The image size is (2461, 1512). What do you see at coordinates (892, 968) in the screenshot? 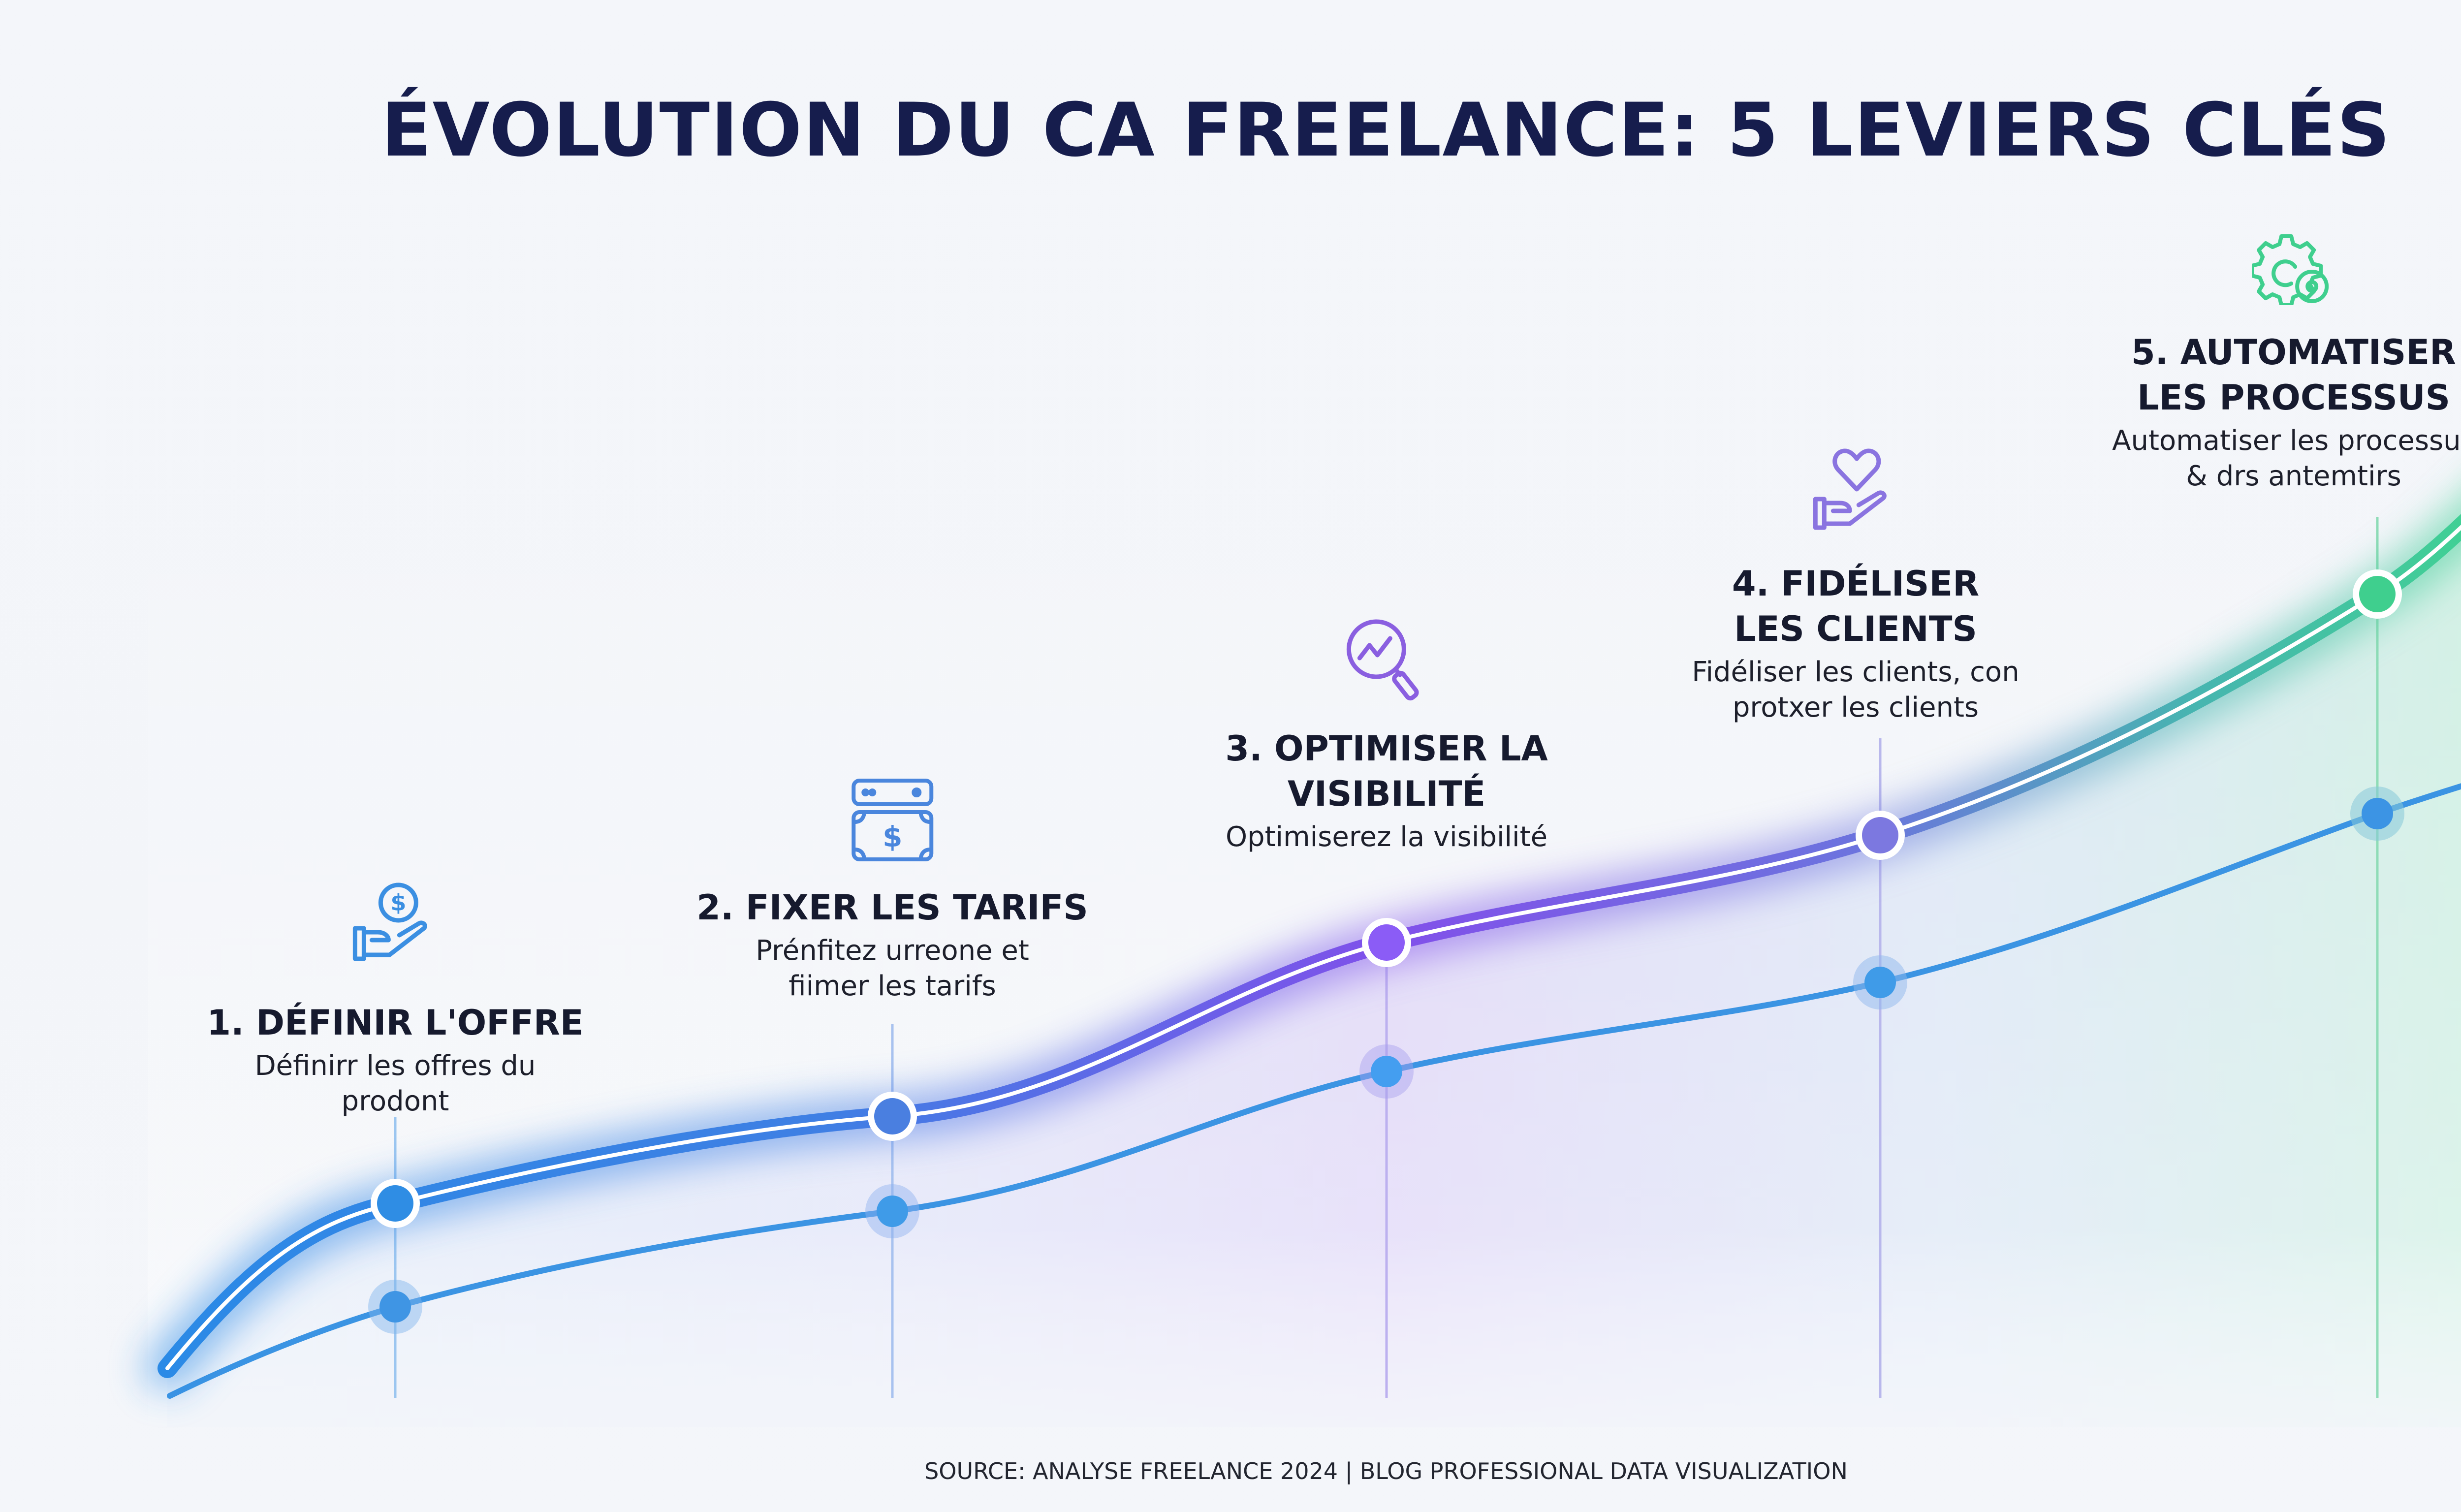
I see `step-2-description: Prénfitez urreone et fiimer les tarifs` at bounding box center [892, 968].